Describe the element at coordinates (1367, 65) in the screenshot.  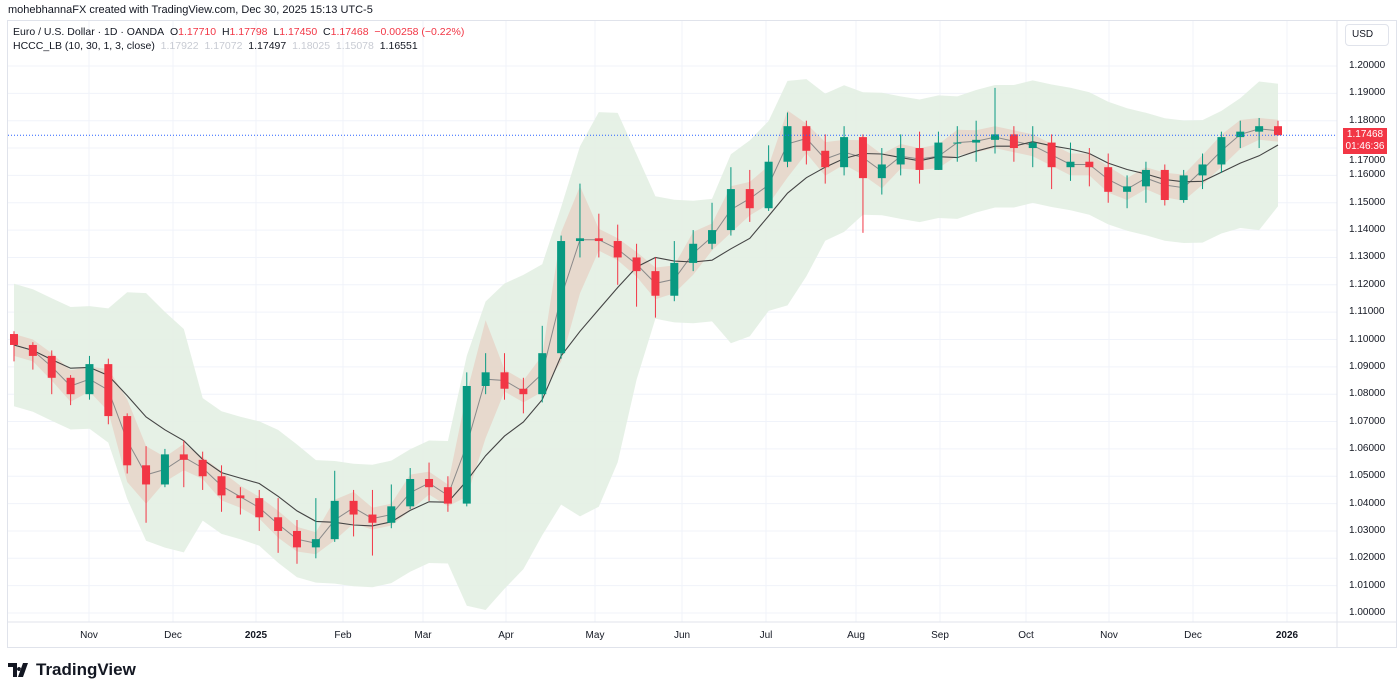
I see `price-tick: 1.20000` at that location.